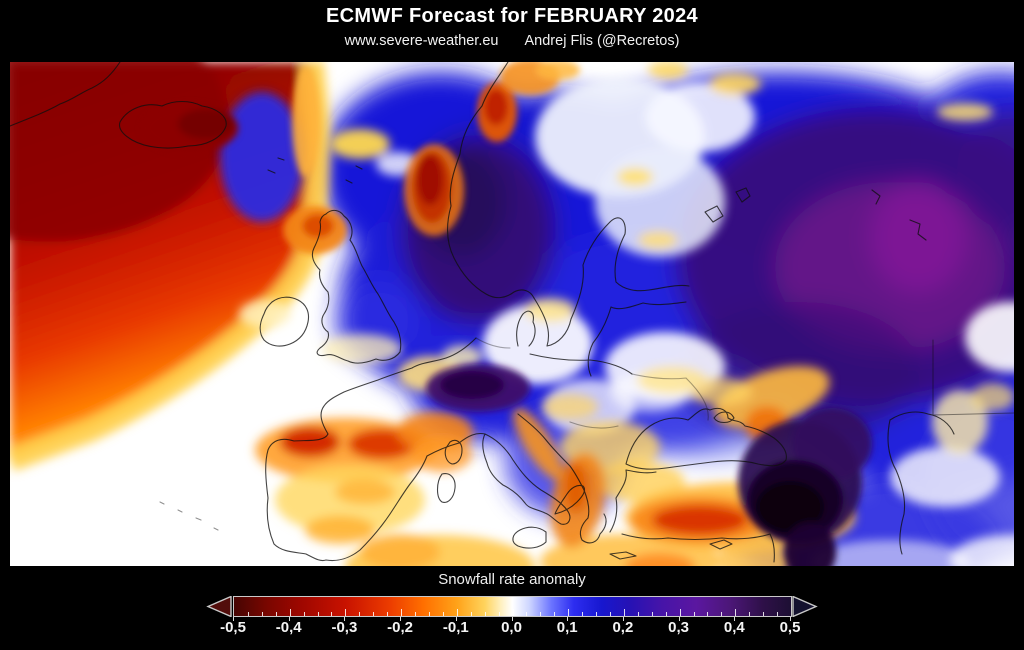 The height and width of the screenshot is (650, 1024). Describe the element at coordinates (602, 41) in the screenshot. I see `author-credit: Andrej Flis (@Recretos)` at that location.